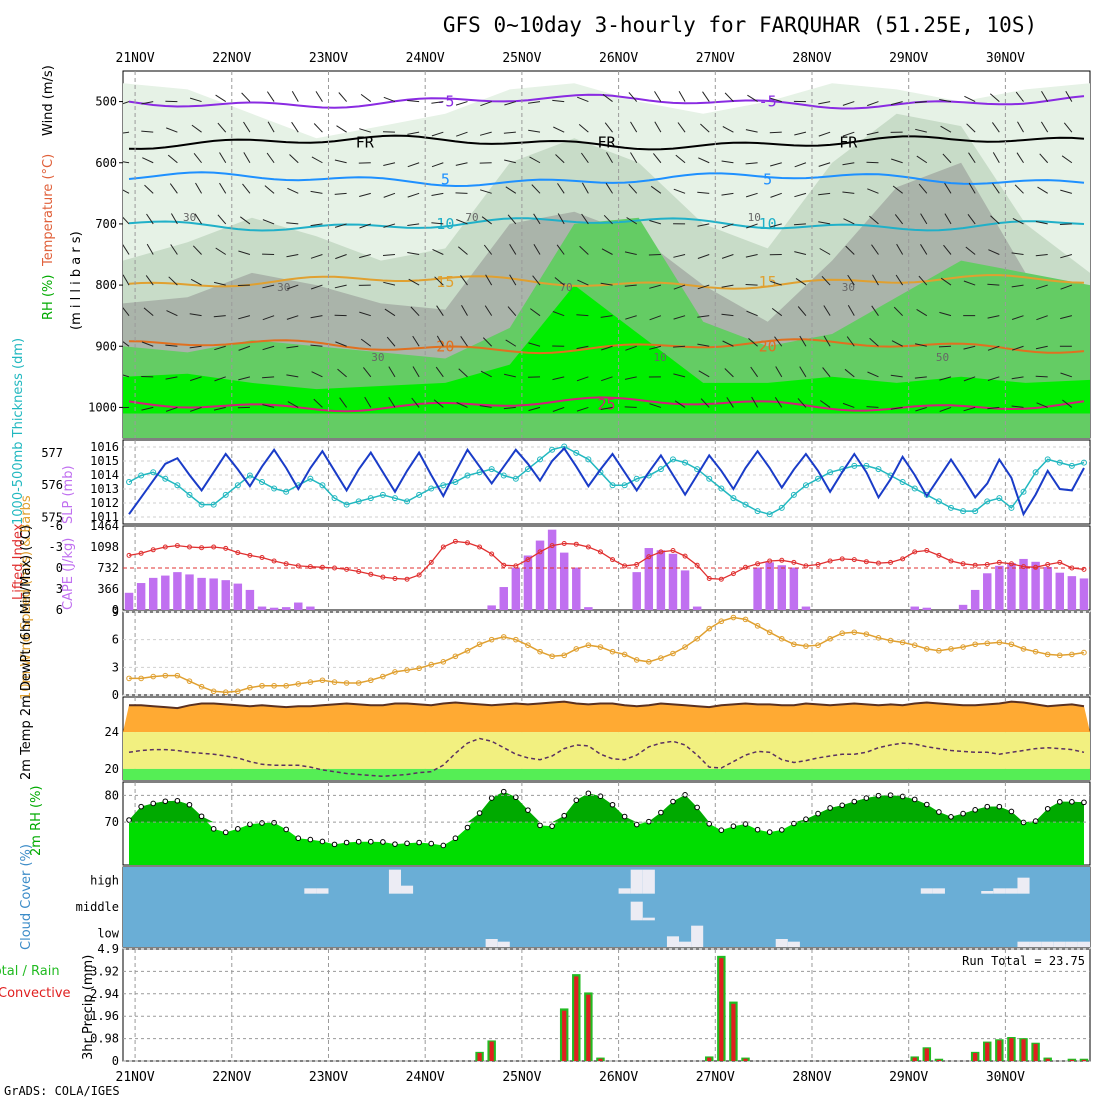  Describe the element at coordinates (231, 1077) in the screenshot. I see `date-label-bottom: 22NOV` at that location.